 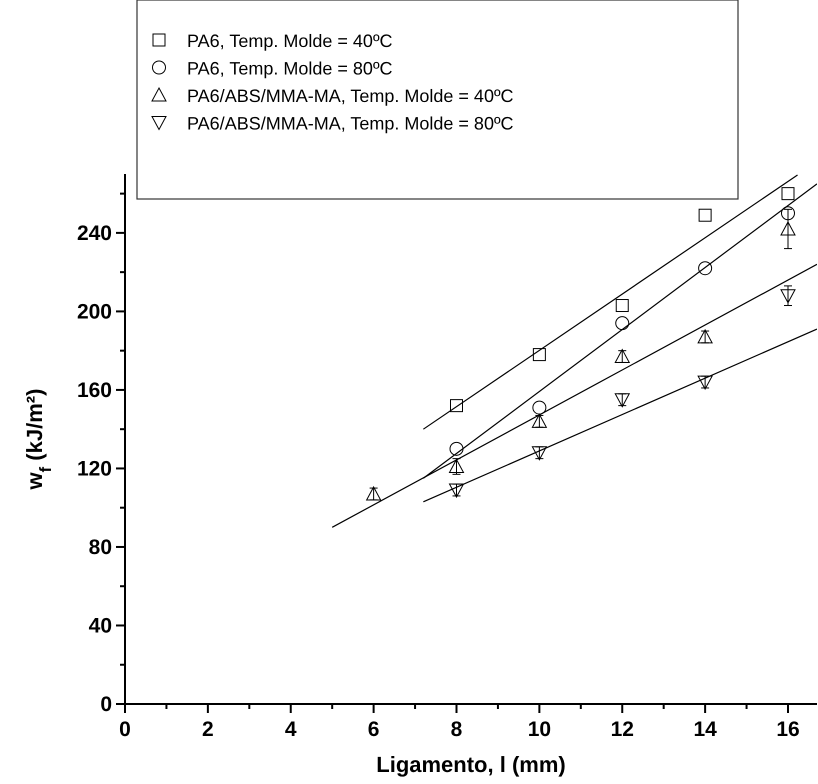 What do you see at coordinates (94, 468) in the screenshot?
I see `y-tick-label: 120` at bounding box center [94, 468].